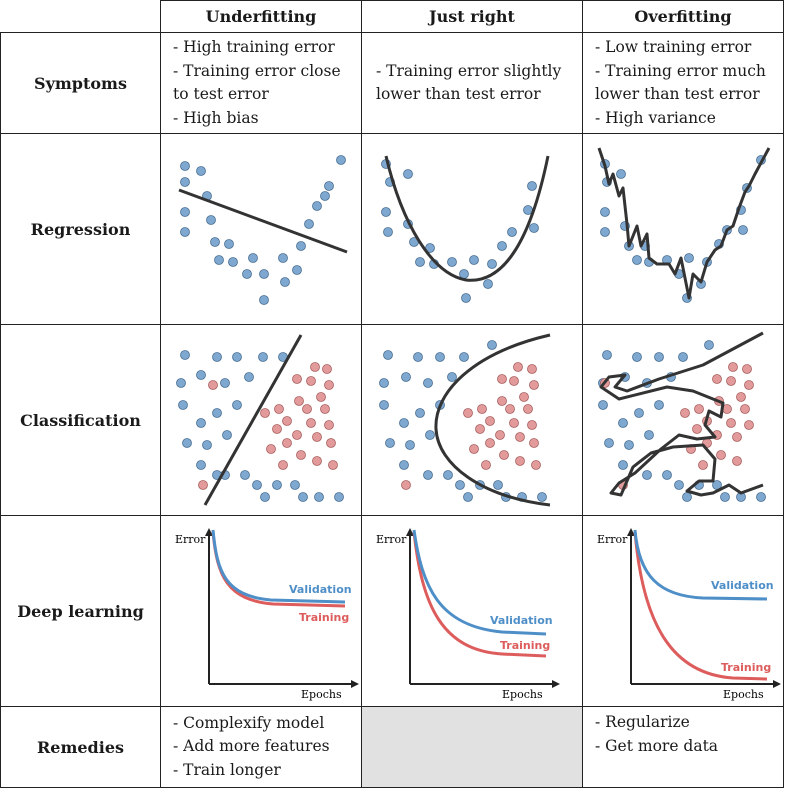 This screenshot has width=790, height=791. Describe the element at coordinates (80, 420) in the screenshot. I see `row-header-classification: Classification` at that location.